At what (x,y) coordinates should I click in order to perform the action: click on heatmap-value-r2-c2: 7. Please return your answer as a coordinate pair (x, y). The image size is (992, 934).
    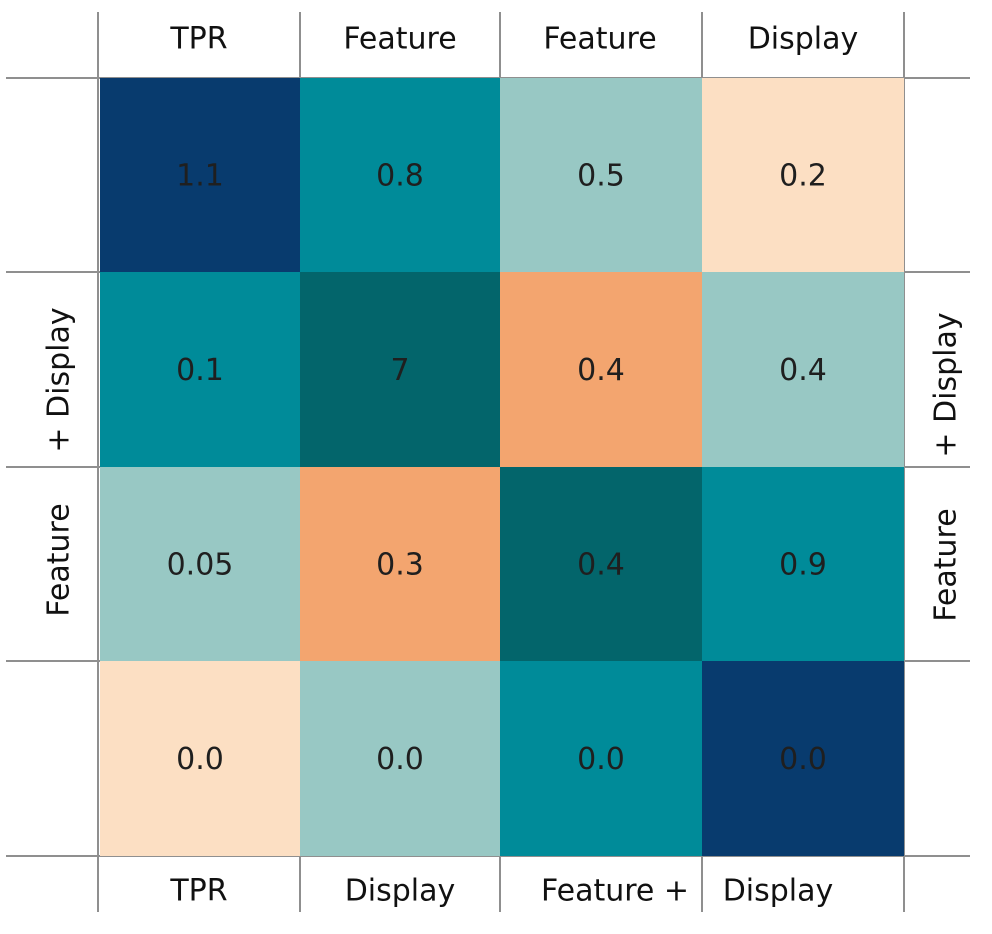
    Looking at the image, I should click on (399, 370).